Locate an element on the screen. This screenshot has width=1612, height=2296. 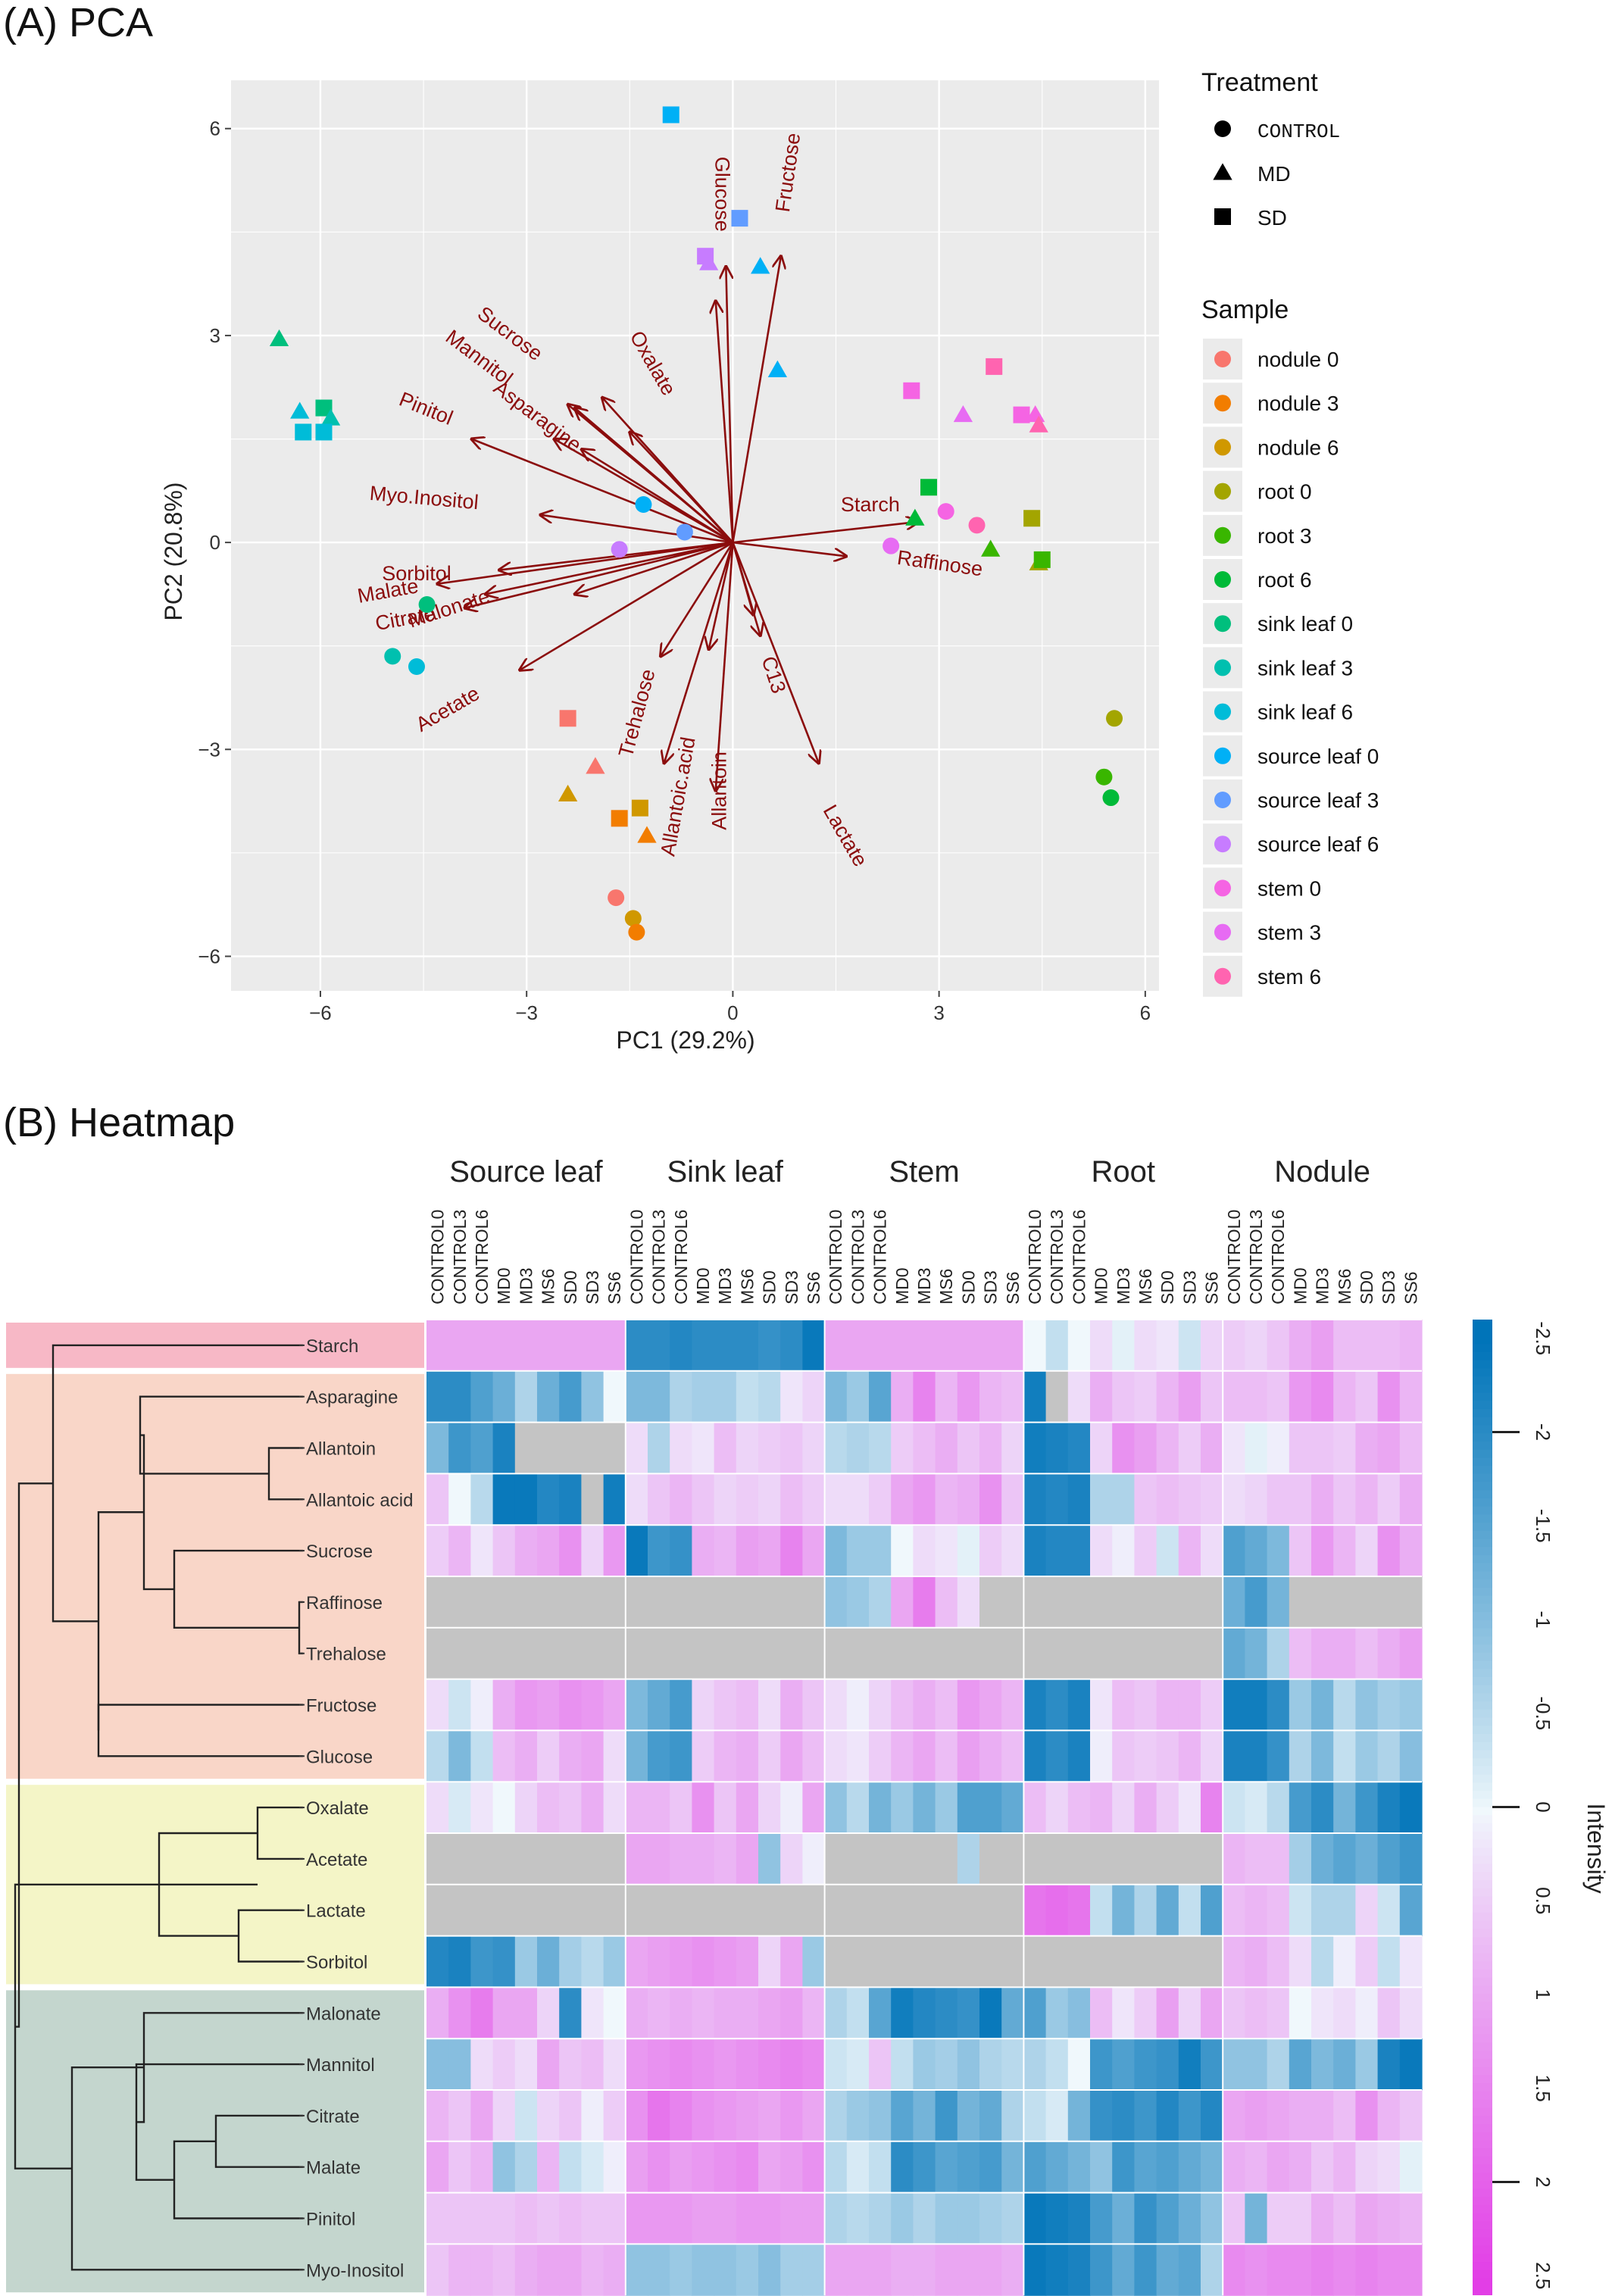
sample-legend-label-stem-6: stem 6 is located at coordinates (1289, 977).